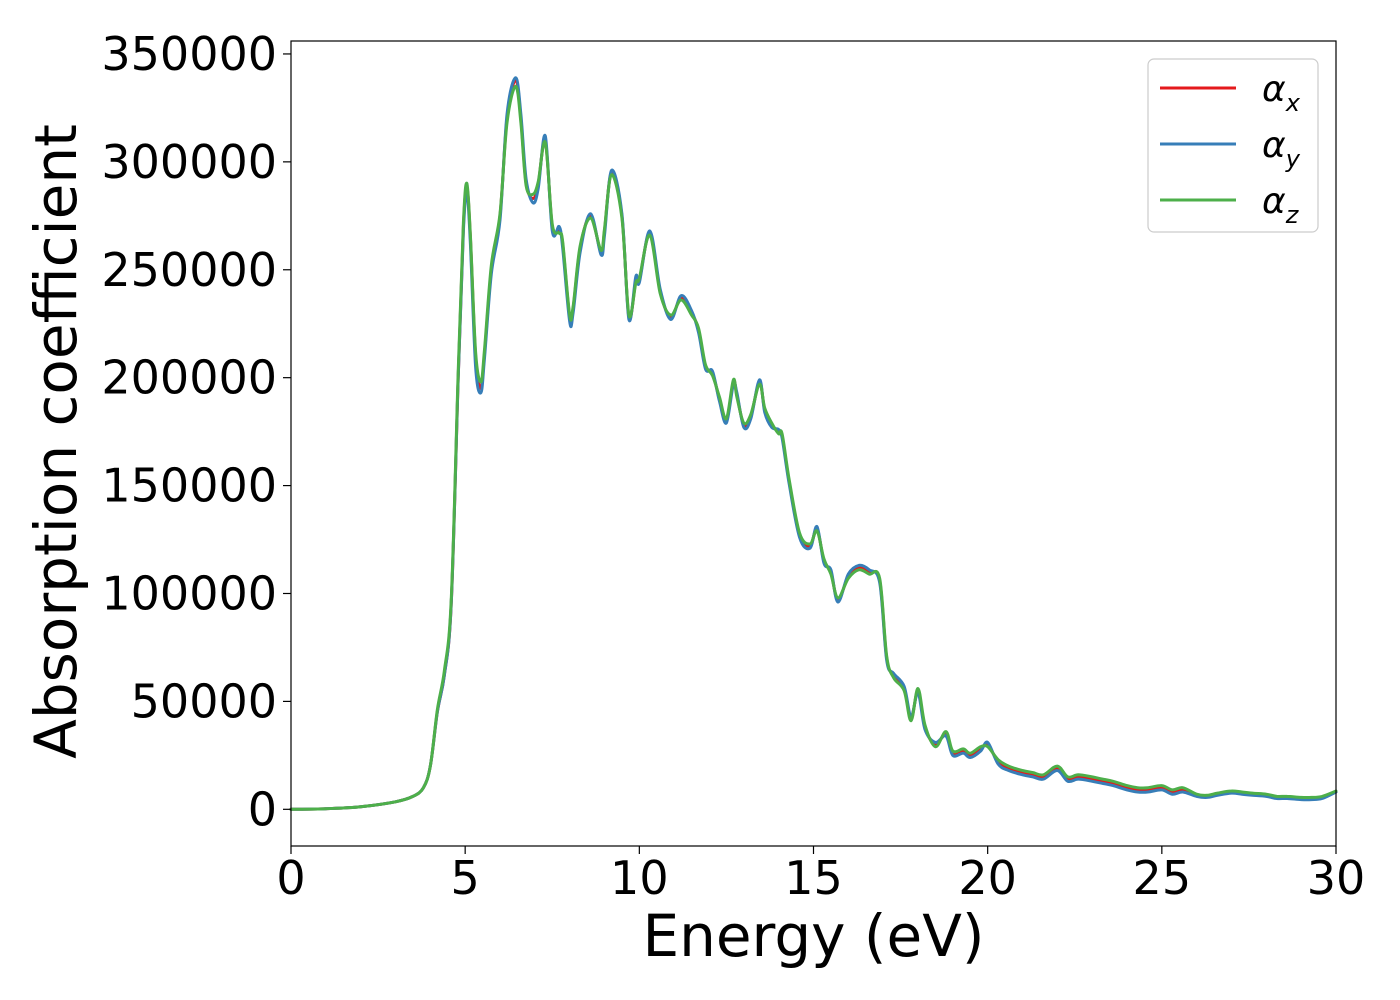  What do you see at coordinates (465, 878) in the screenshot?
I see `x-tick-label: 5` at bounding box center [465, 878].